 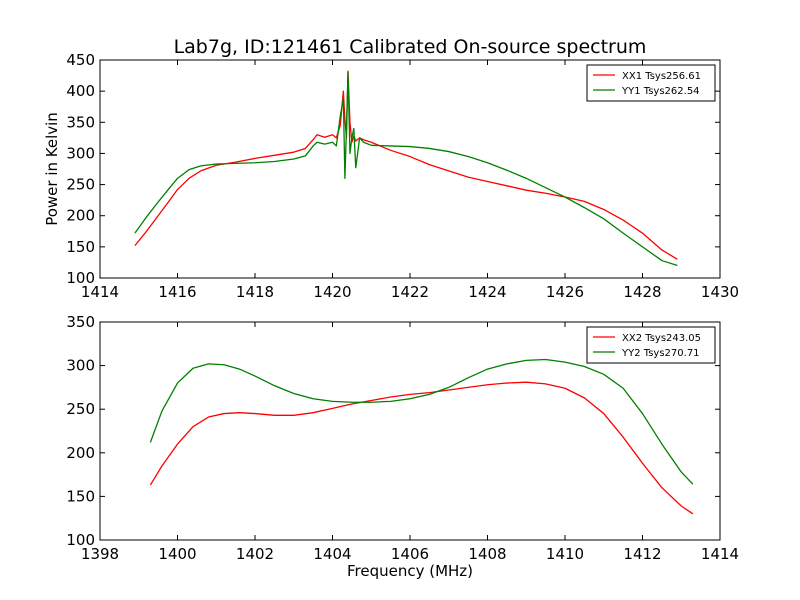 I want to click on x-tick-label: 1424, so click(x=487, y=292).